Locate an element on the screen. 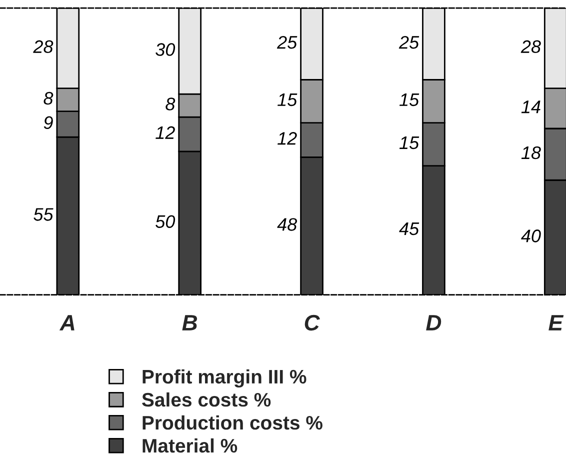 The height and width of the screenshot is (474, 566). data-label: 50 is located at coordinates (166, 221).